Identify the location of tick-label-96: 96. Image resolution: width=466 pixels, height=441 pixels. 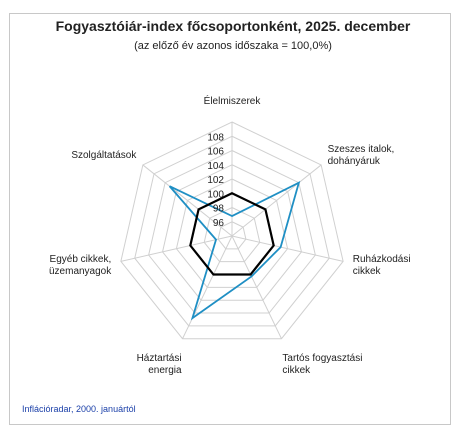
(219, 223).